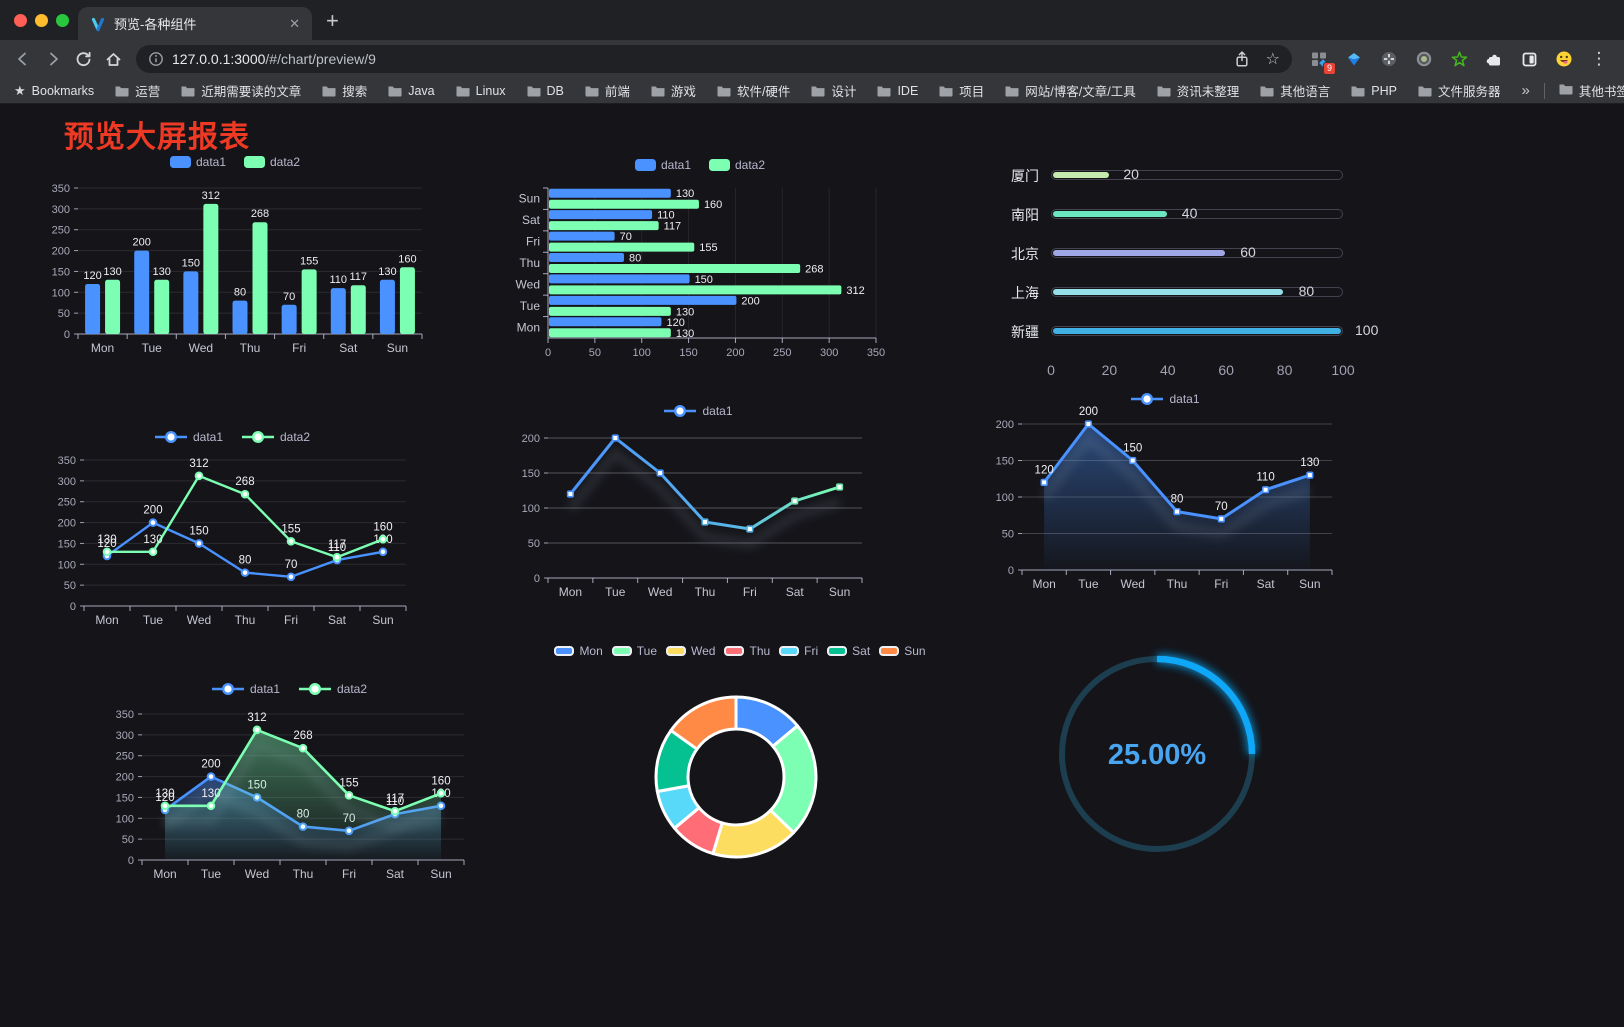 The width and height of the screenshot is (1624, 1027). I want to click on legend-item: Sat, so click(848, 651).